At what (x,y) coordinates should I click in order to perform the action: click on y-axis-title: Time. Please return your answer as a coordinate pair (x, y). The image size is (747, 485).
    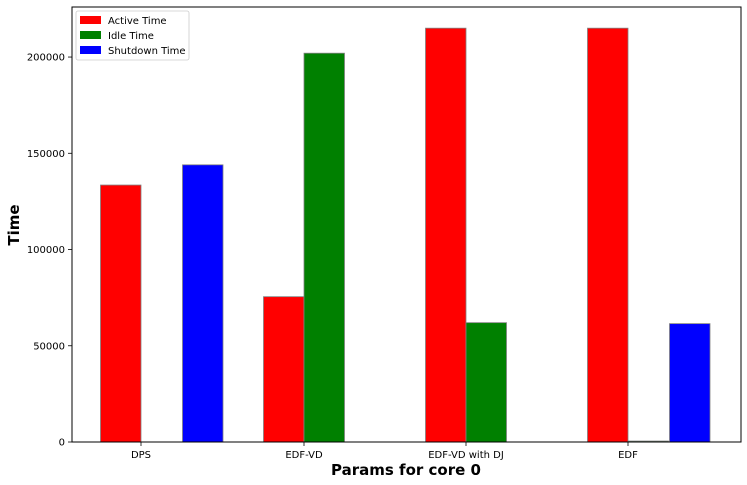
    Looking at the image, I should click on (14, 224).